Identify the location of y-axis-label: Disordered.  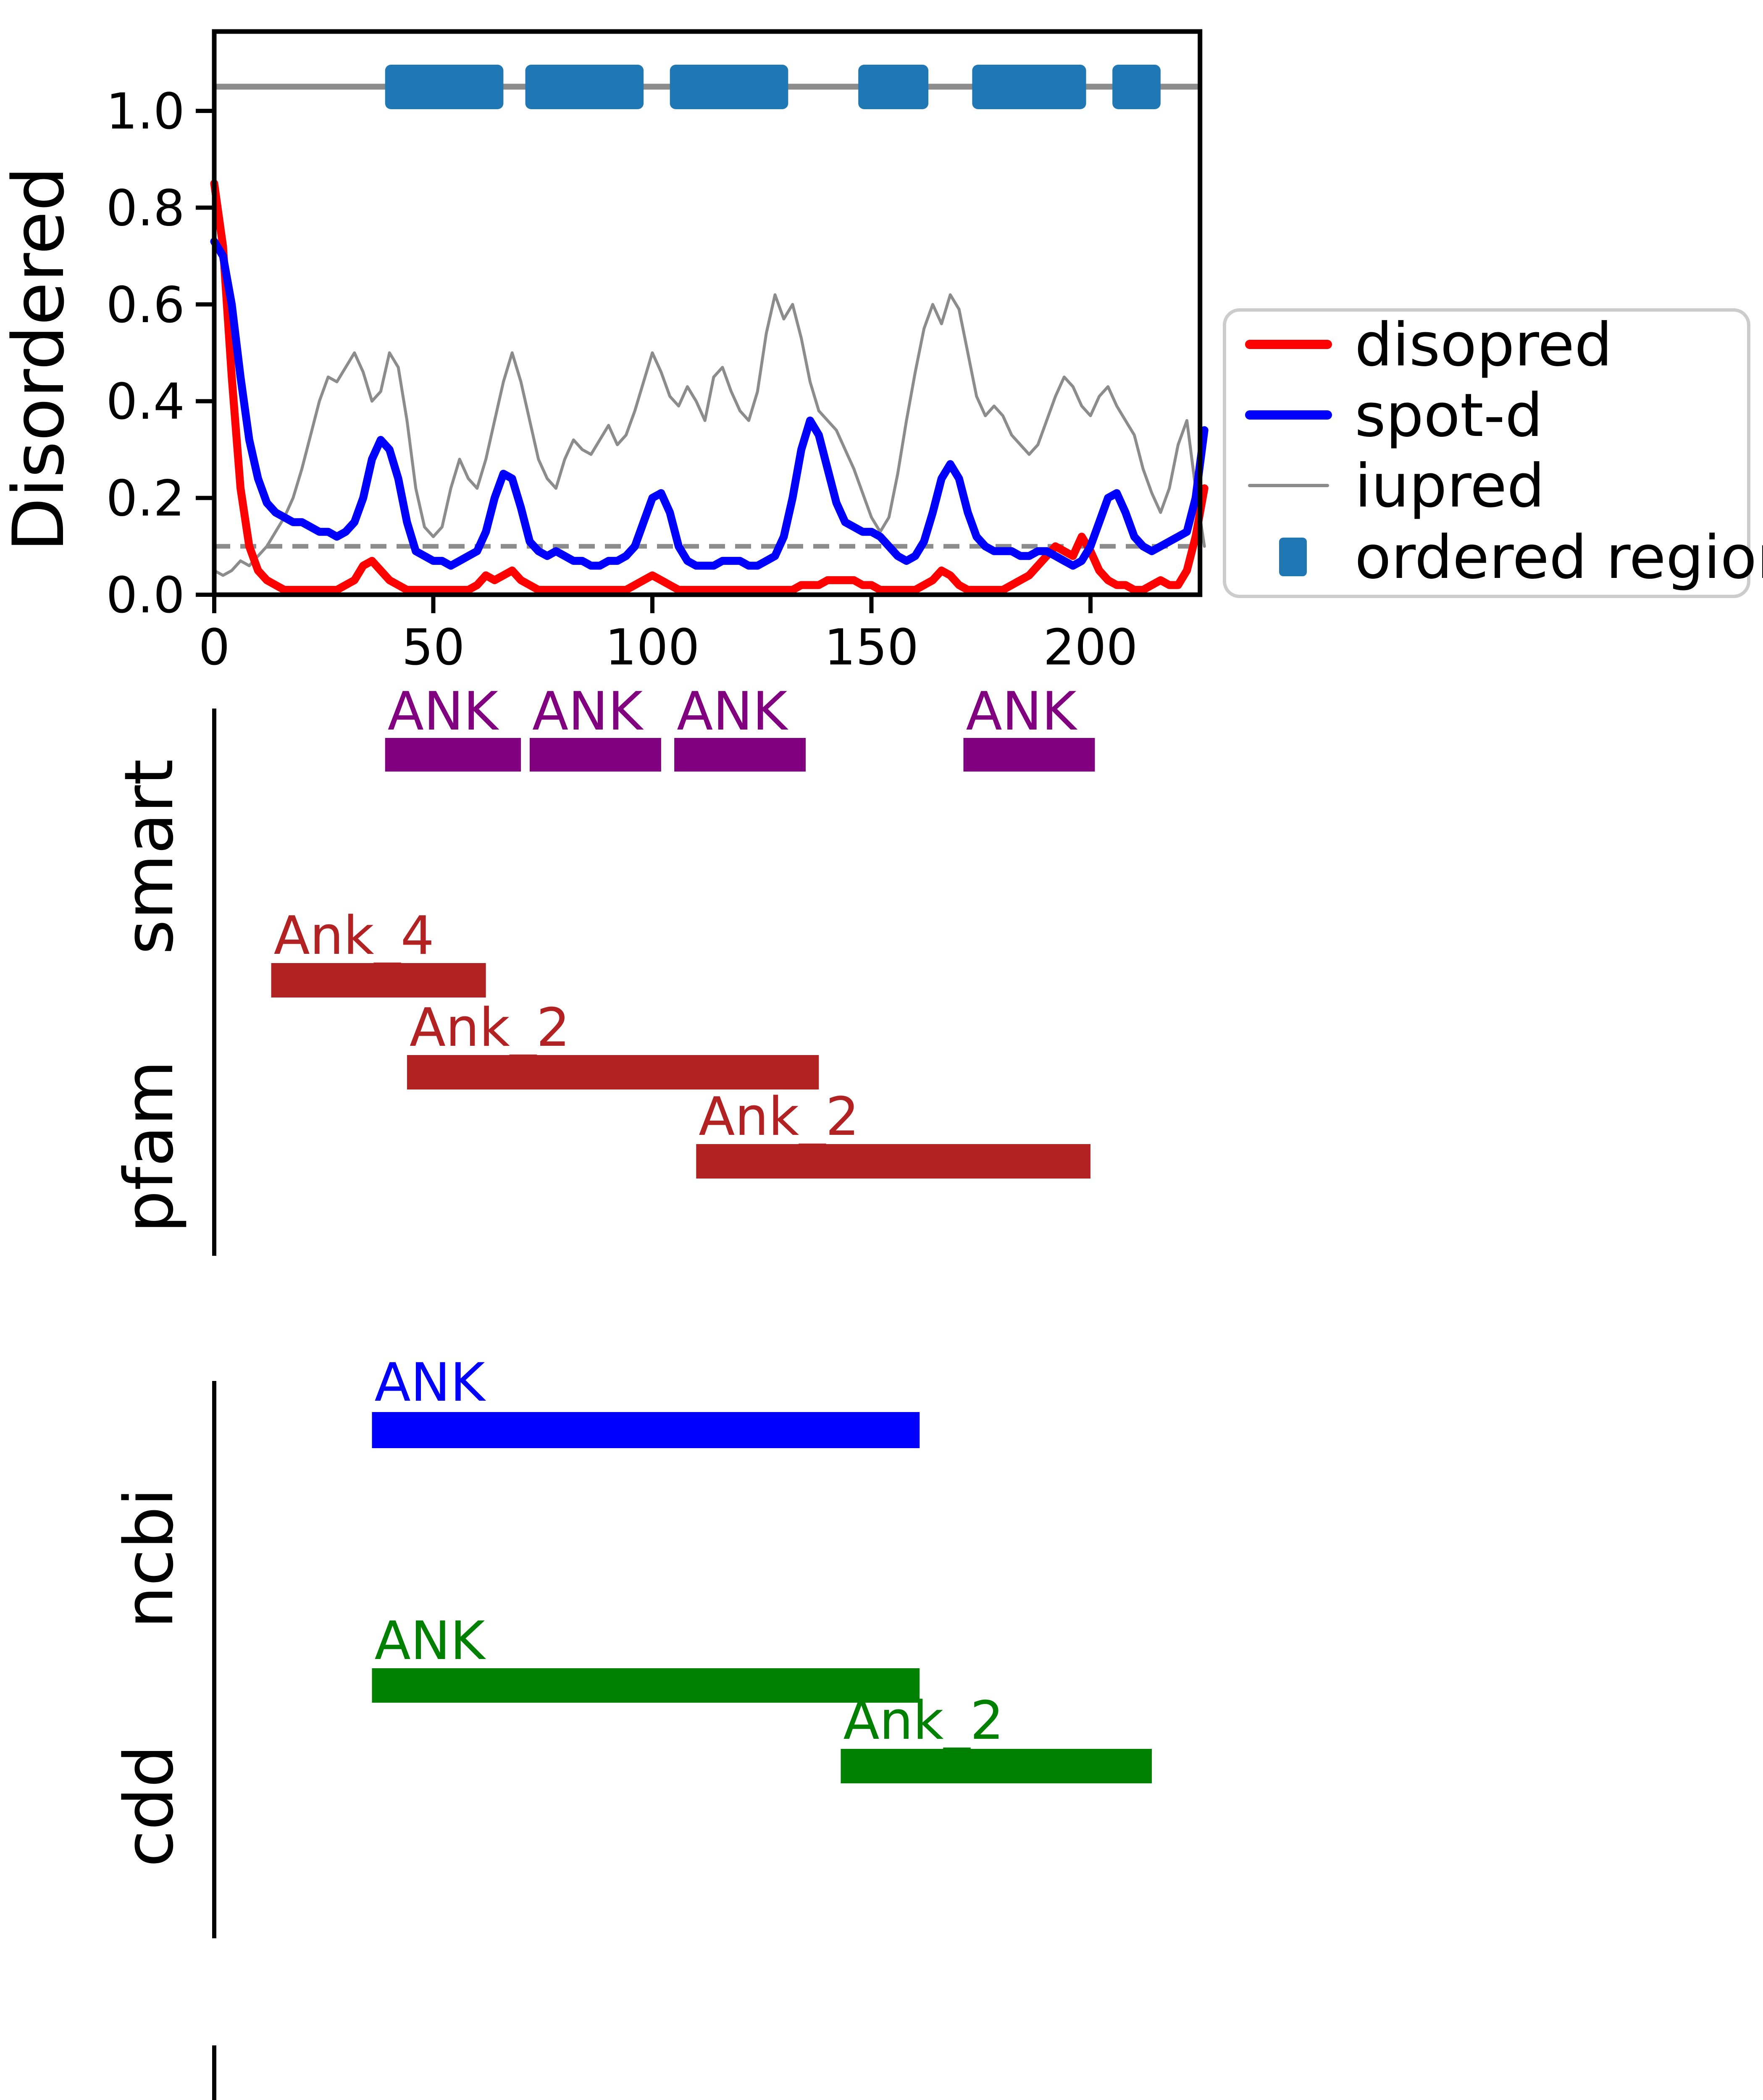
(40, 359).